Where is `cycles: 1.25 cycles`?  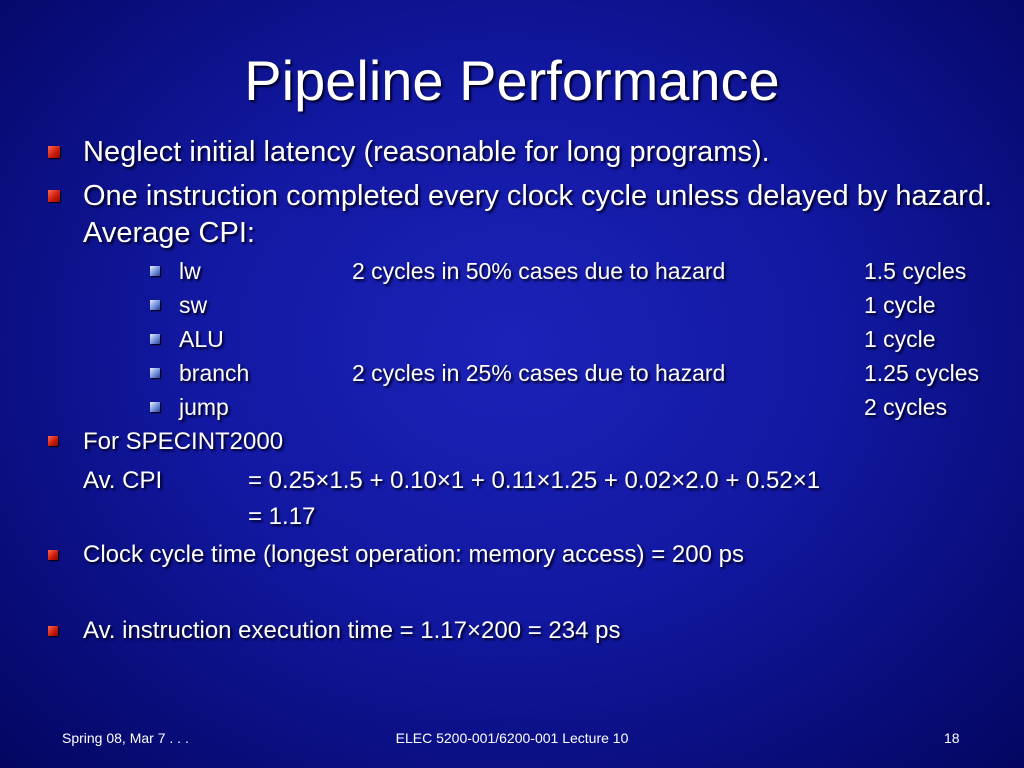 cycles: 1.25 cycles is located at coordinates (922, 373).